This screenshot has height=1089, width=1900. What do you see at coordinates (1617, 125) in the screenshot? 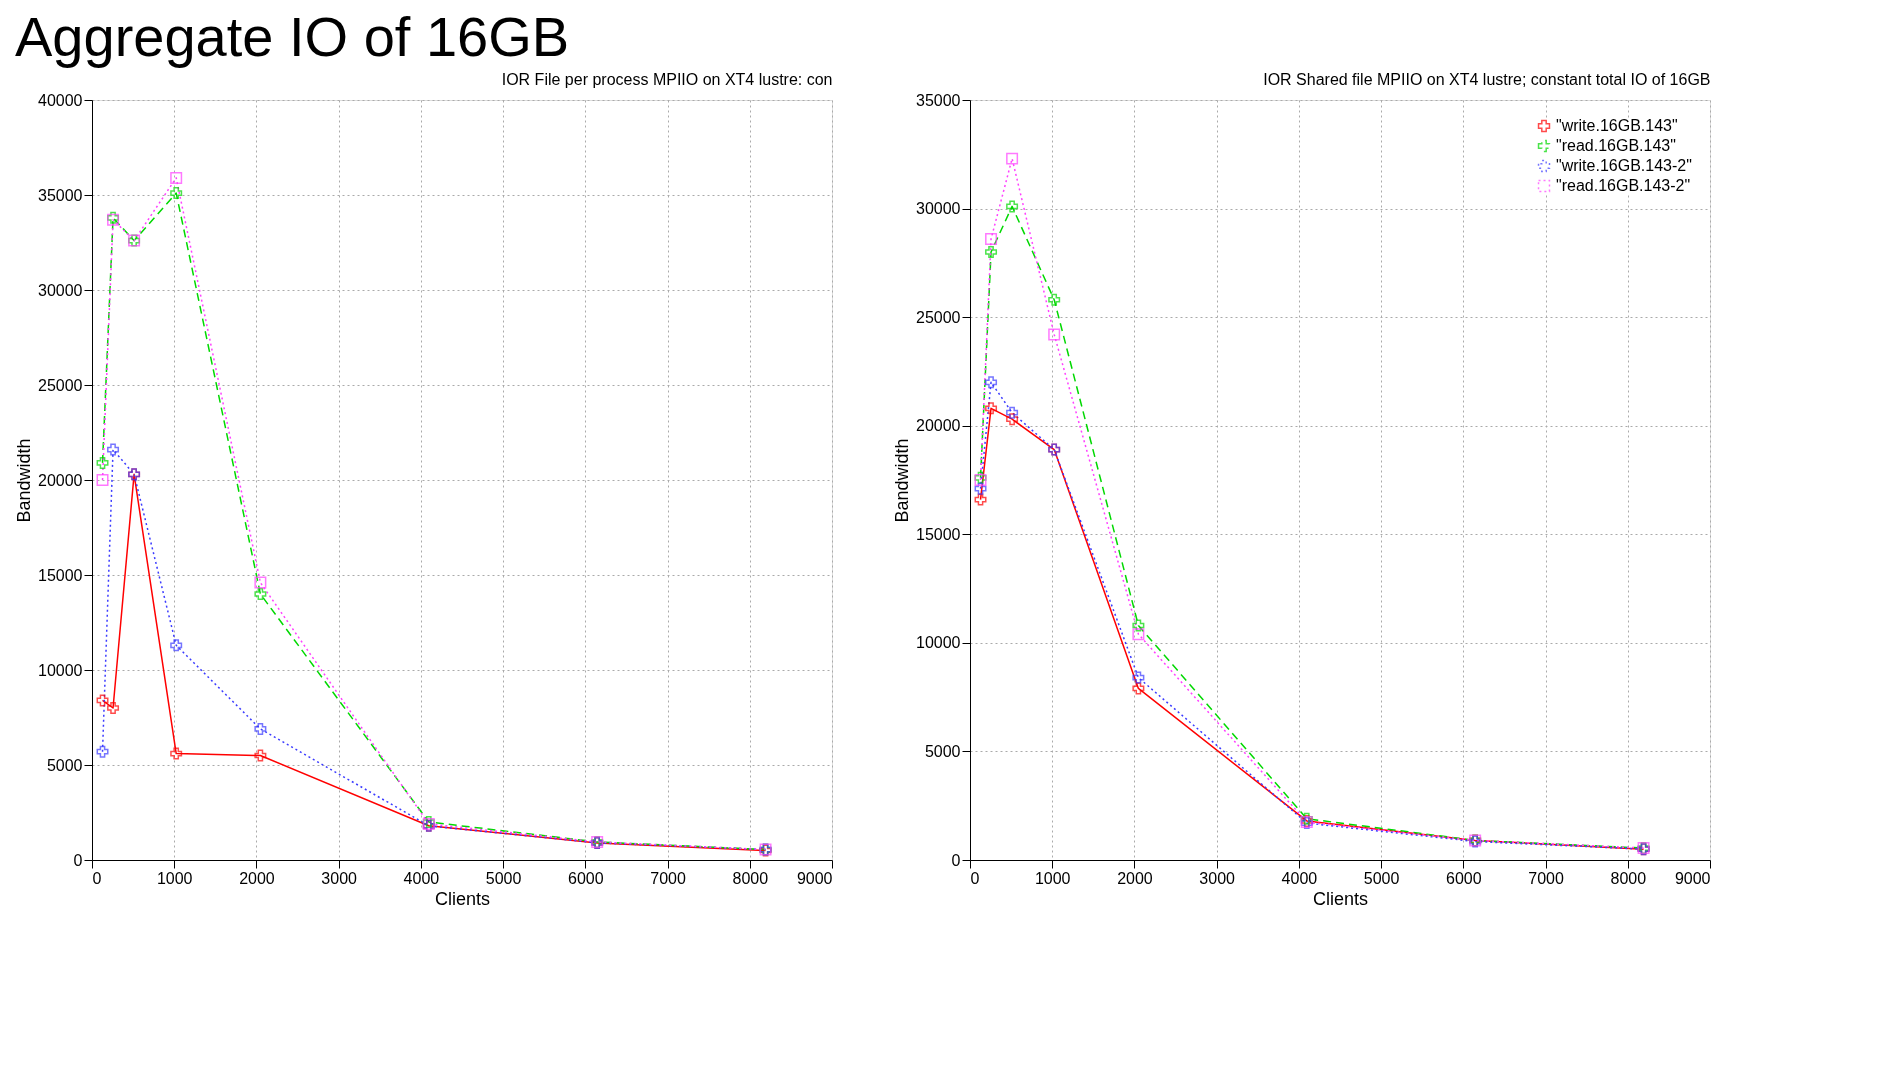
I see `legend-label: "write.16GB.143"` at bounding box center [1617, 125].